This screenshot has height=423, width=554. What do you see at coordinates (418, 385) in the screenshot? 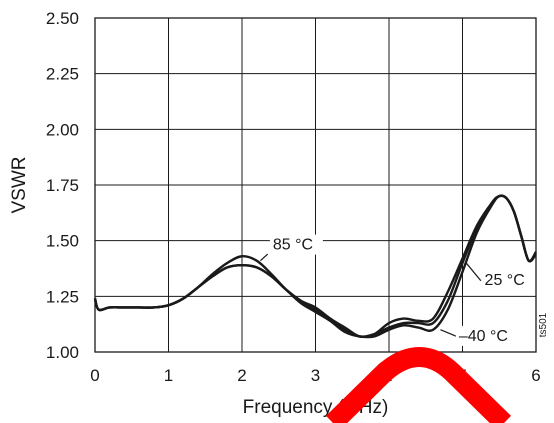
I see `red-arc-overlay` at bounding box center [418, 385].